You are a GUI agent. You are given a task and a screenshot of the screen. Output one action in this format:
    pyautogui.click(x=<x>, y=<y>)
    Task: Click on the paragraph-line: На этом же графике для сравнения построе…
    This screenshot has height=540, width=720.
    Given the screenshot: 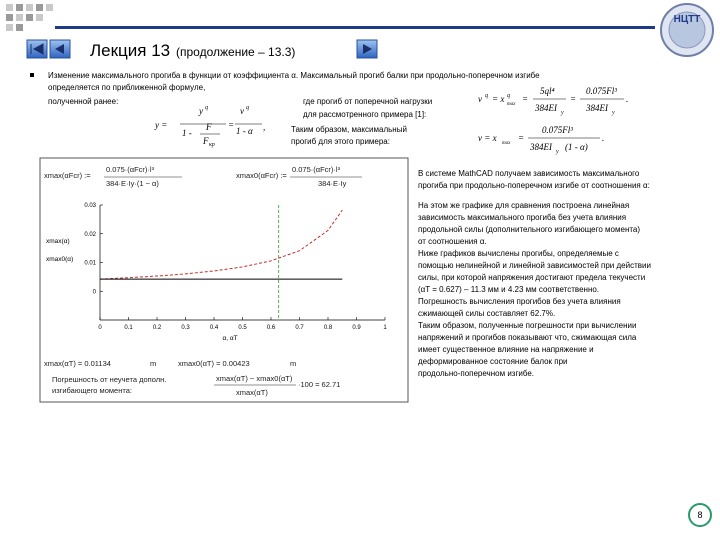 What is the action you would take?
    pyautogui.click(x=523, y=205)
    